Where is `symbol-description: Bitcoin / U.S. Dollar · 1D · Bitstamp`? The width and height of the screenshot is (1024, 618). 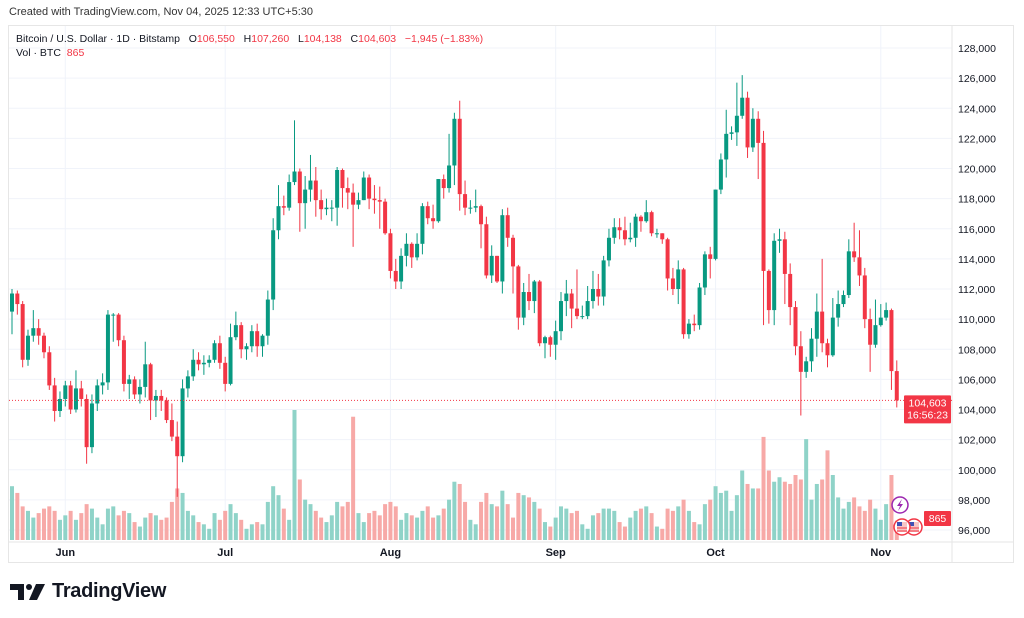
symbol-description: Bitcoin / U.S. Dollar · 1D · Bitstamp is located at coordinates (98, 39).